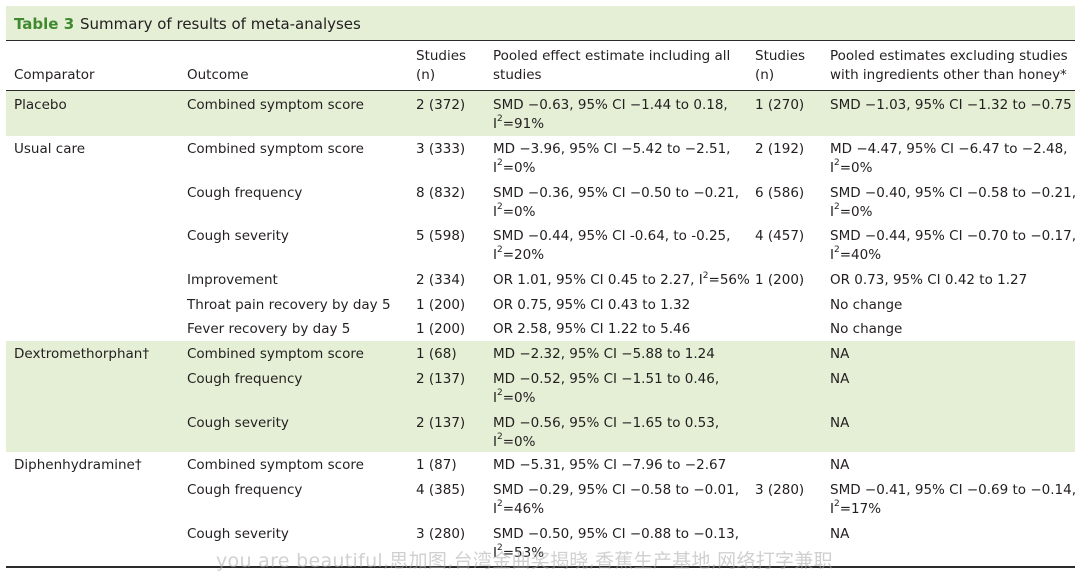 Image resolution: width=1080 pixels, height=573 pixels. I want to click on outcome-cell: Fever recovery by day 5, so click(269, 329).